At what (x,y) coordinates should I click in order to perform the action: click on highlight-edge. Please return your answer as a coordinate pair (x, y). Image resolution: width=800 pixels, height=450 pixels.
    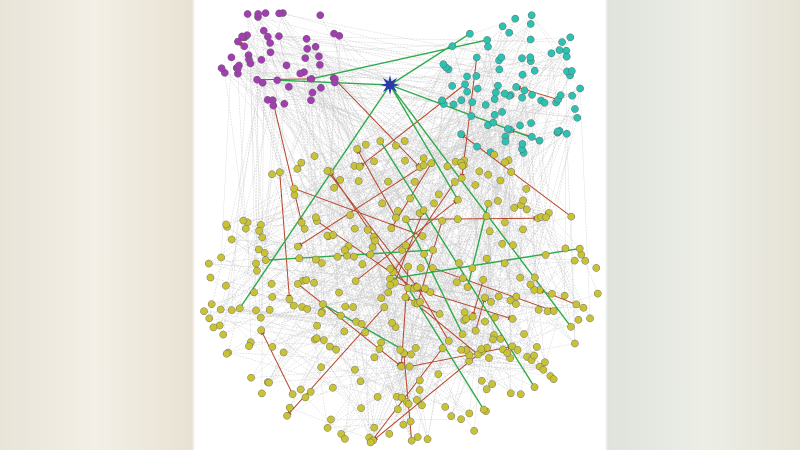
    Looking at the image, I should click on (430, 59).